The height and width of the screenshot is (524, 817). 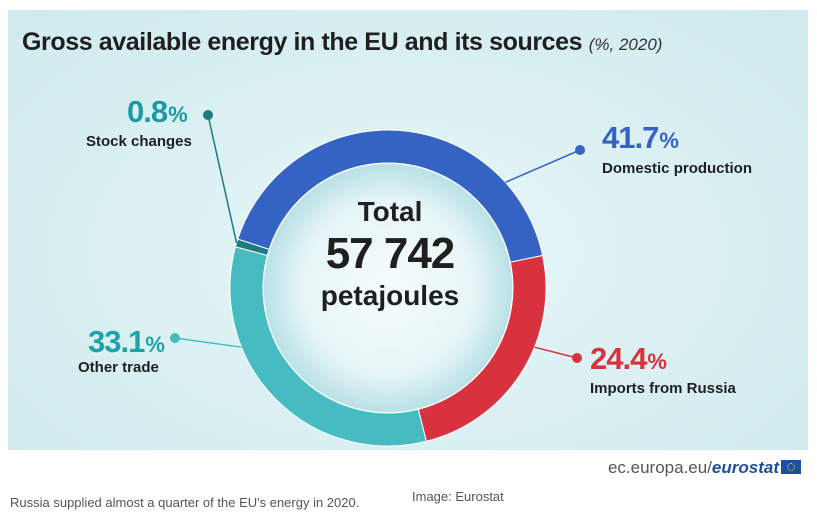 What do you see at coordinates (178, 114) in the screenshot?
I see `stock-changes-pct-sign: %` at bounding box center [178, 114].